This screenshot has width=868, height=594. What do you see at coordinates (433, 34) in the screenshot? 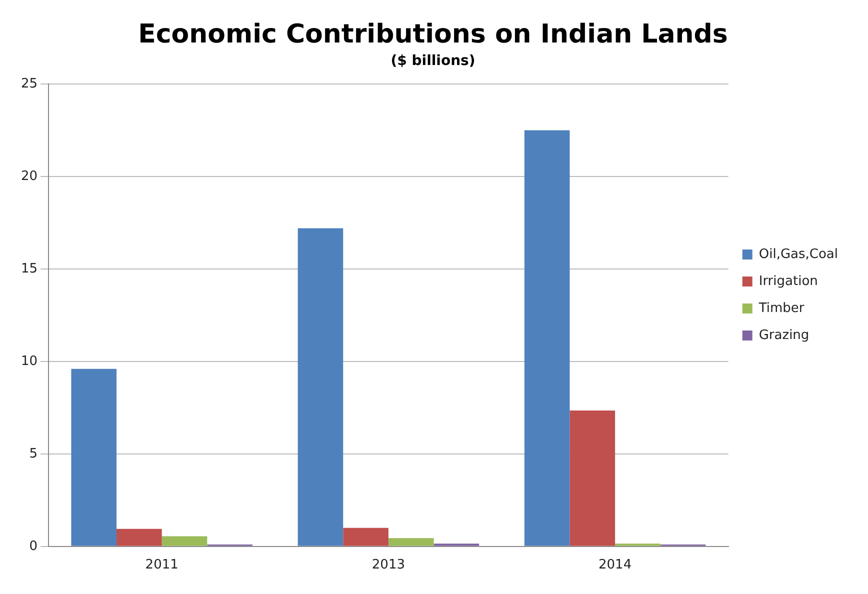
I see `chart-title: Economic Contributions on Indian Lands` at bounding box center [433, 34].